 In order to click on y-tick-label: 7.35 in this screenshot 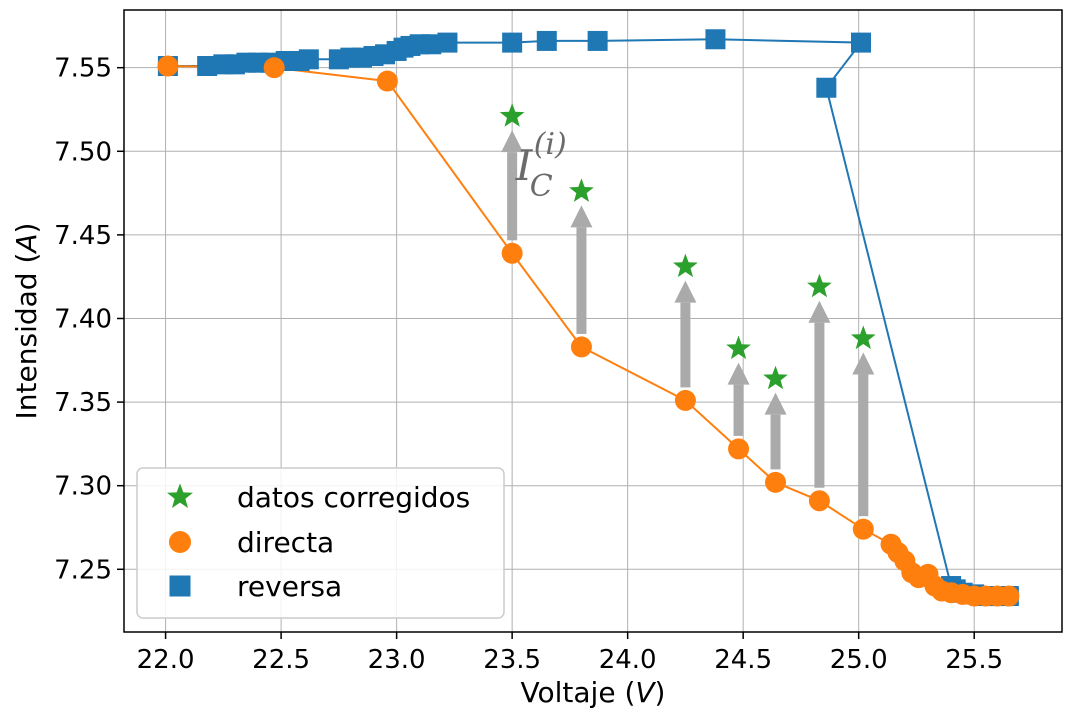, I will do `click(83, 403)`.